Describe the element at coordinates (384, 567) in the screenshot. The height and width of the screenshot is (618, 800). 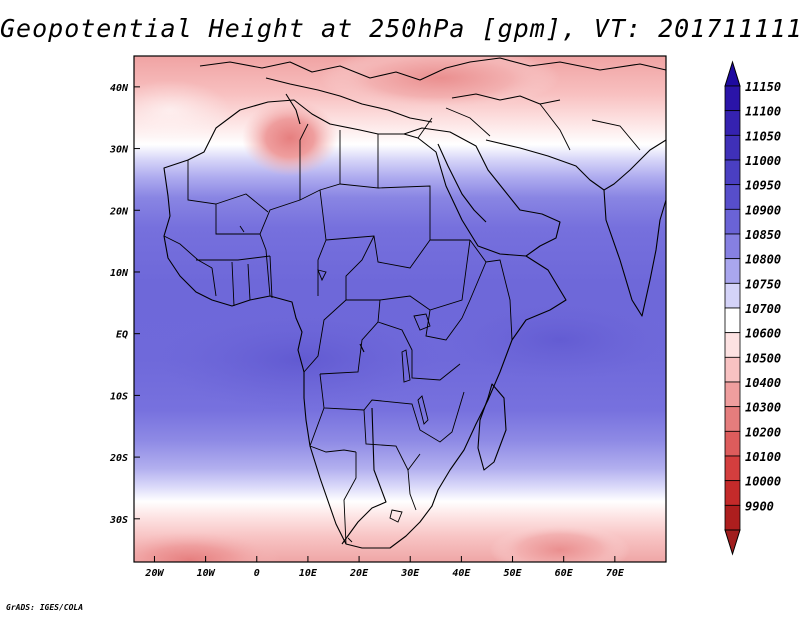
I see `longitude-axis: 20W 10W 0 10E 20E 30E 40E 50E 60E 70E` at that location.